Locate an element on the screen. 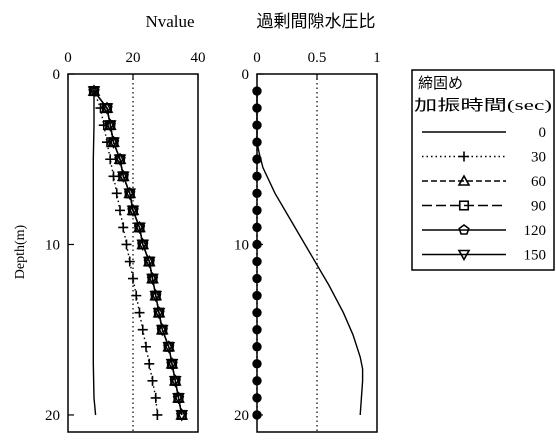  legend-entry-90: 90 is located at coordinates (484, 207).